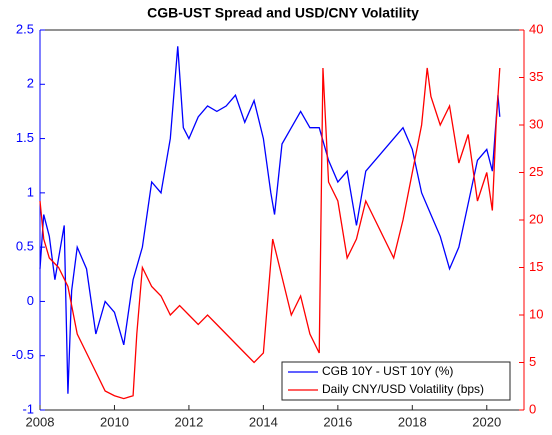  What do you see at coordinates (30, 83) in the screenshot?
I see `y-tick-label: 2` at bounding box center [30, 83].